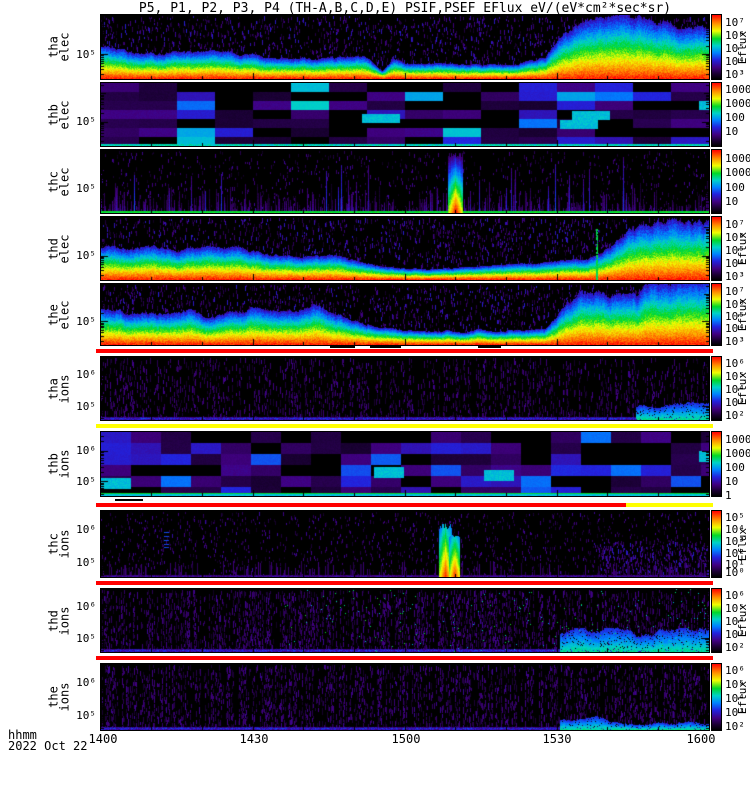 This screenshot has width=750, height=800. What do you see at coordinates (59, 314) in the screenshot?
I see `panel-label-the-elec: the elec` at bounding box center [59, 314].